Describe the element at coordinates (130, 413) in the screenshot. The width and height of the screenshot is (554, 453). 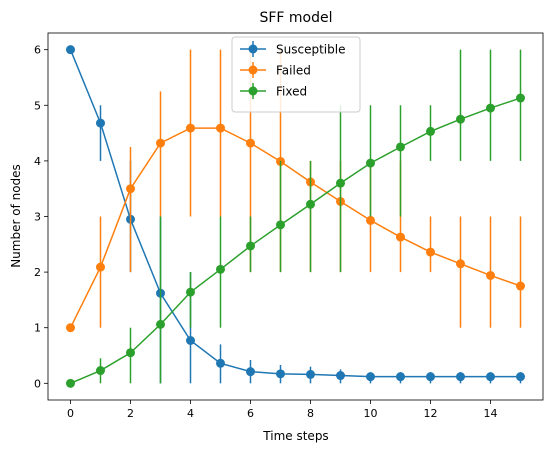
I see `x-tick-label: 2` at that location.